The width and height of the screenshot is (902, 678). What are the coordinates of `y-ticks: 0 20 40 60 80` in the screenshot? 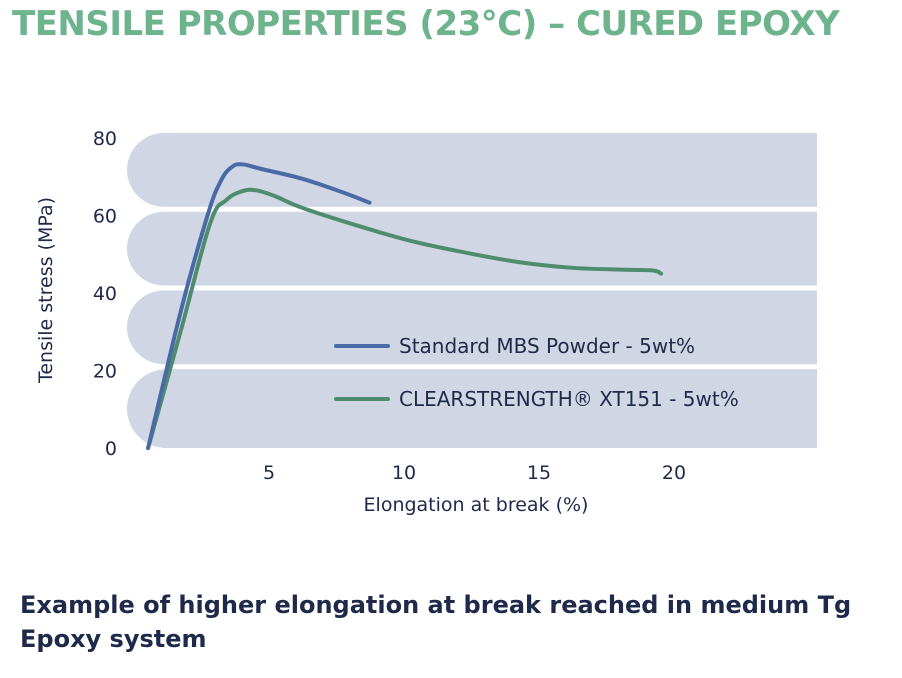 It's located at (105, 294).